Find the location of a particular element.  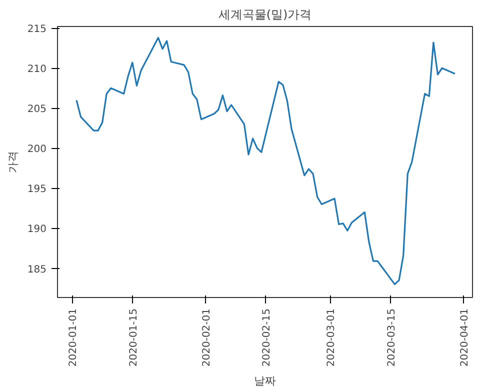

y-axis-title: 가격 is located at coordinates (13, 162).